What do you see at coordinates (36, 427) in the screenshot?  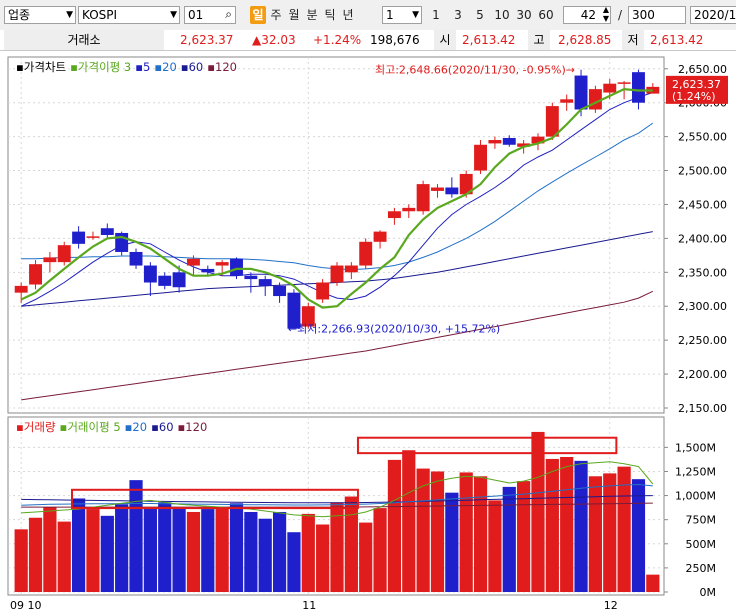 I see `volume-legend-title: ▪거래량` at bounding box center [36, 427].